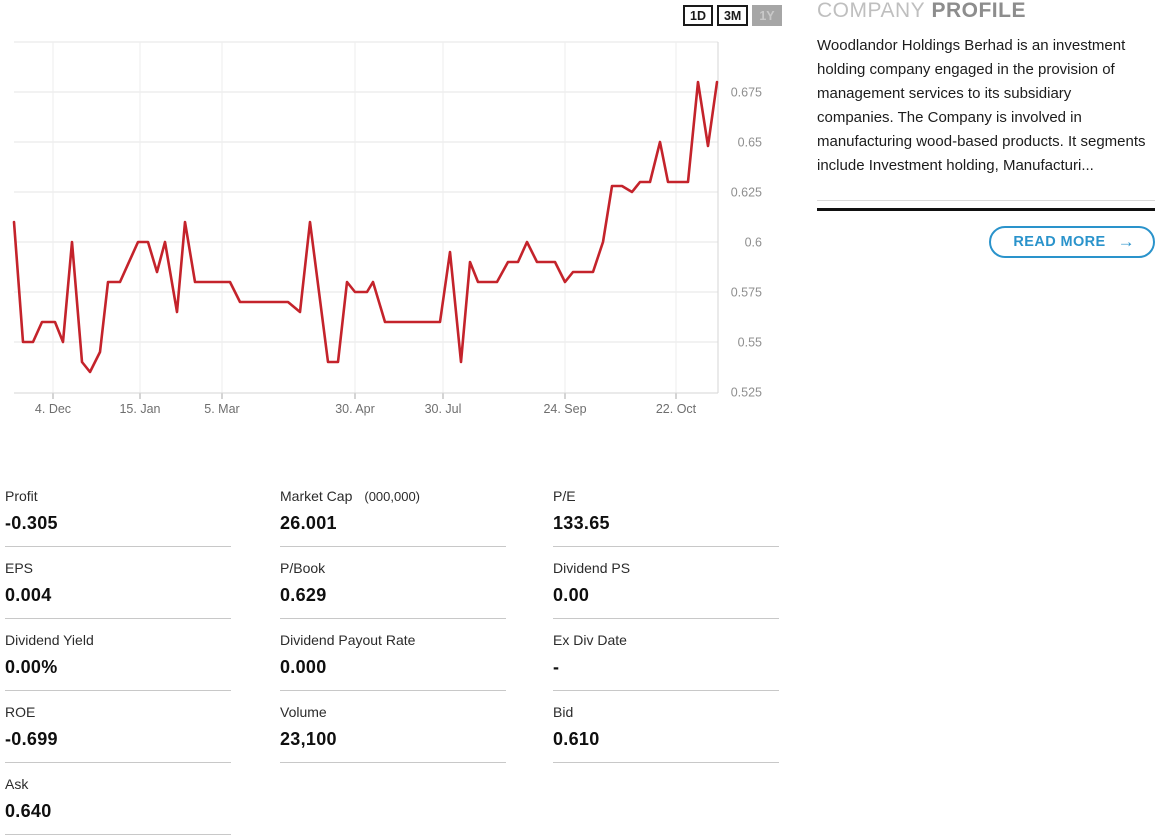 The height and width of the screenshot is (840, 1161). I want to click on stat-label-row: P/Book, so click(393, 568).